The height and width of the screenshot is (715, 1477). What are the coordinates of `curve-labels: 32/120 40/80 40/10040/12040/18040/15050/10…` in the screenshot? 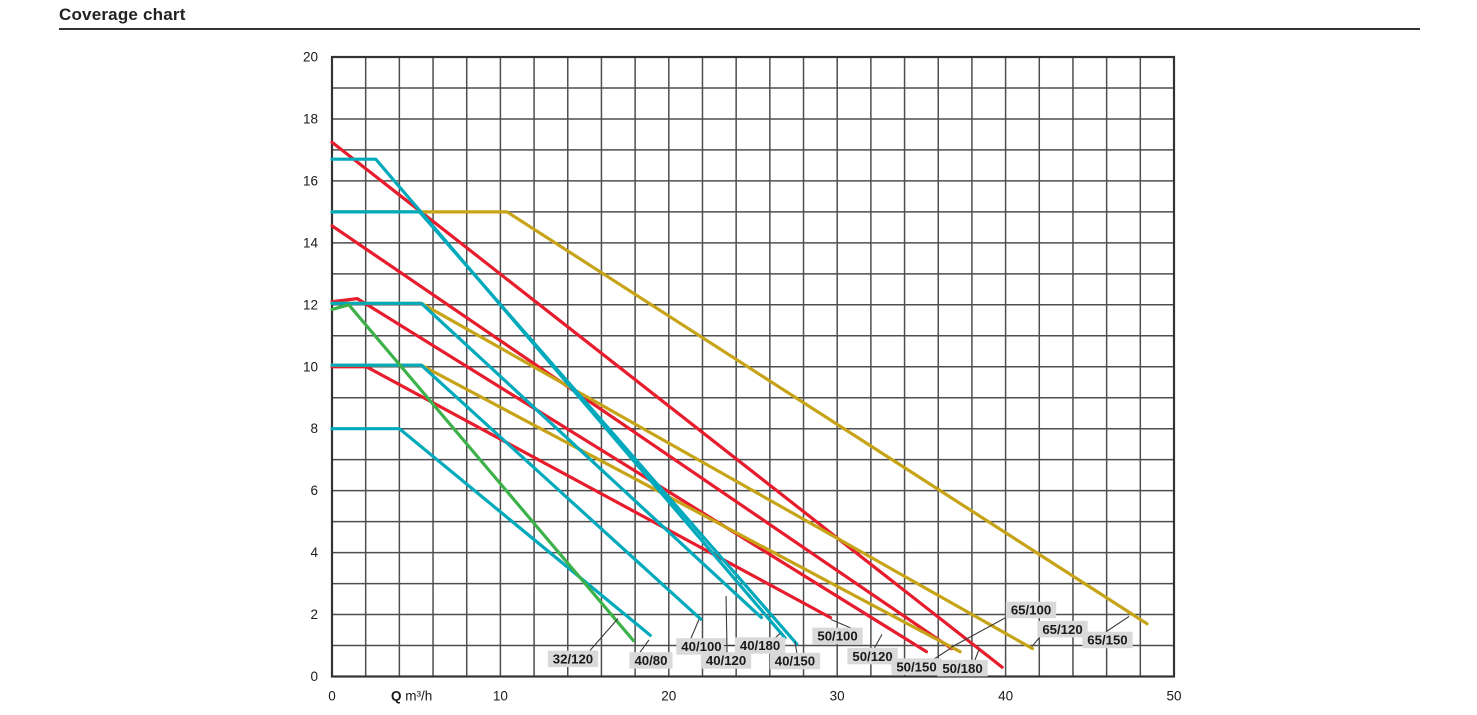 It's located at (840, 636).